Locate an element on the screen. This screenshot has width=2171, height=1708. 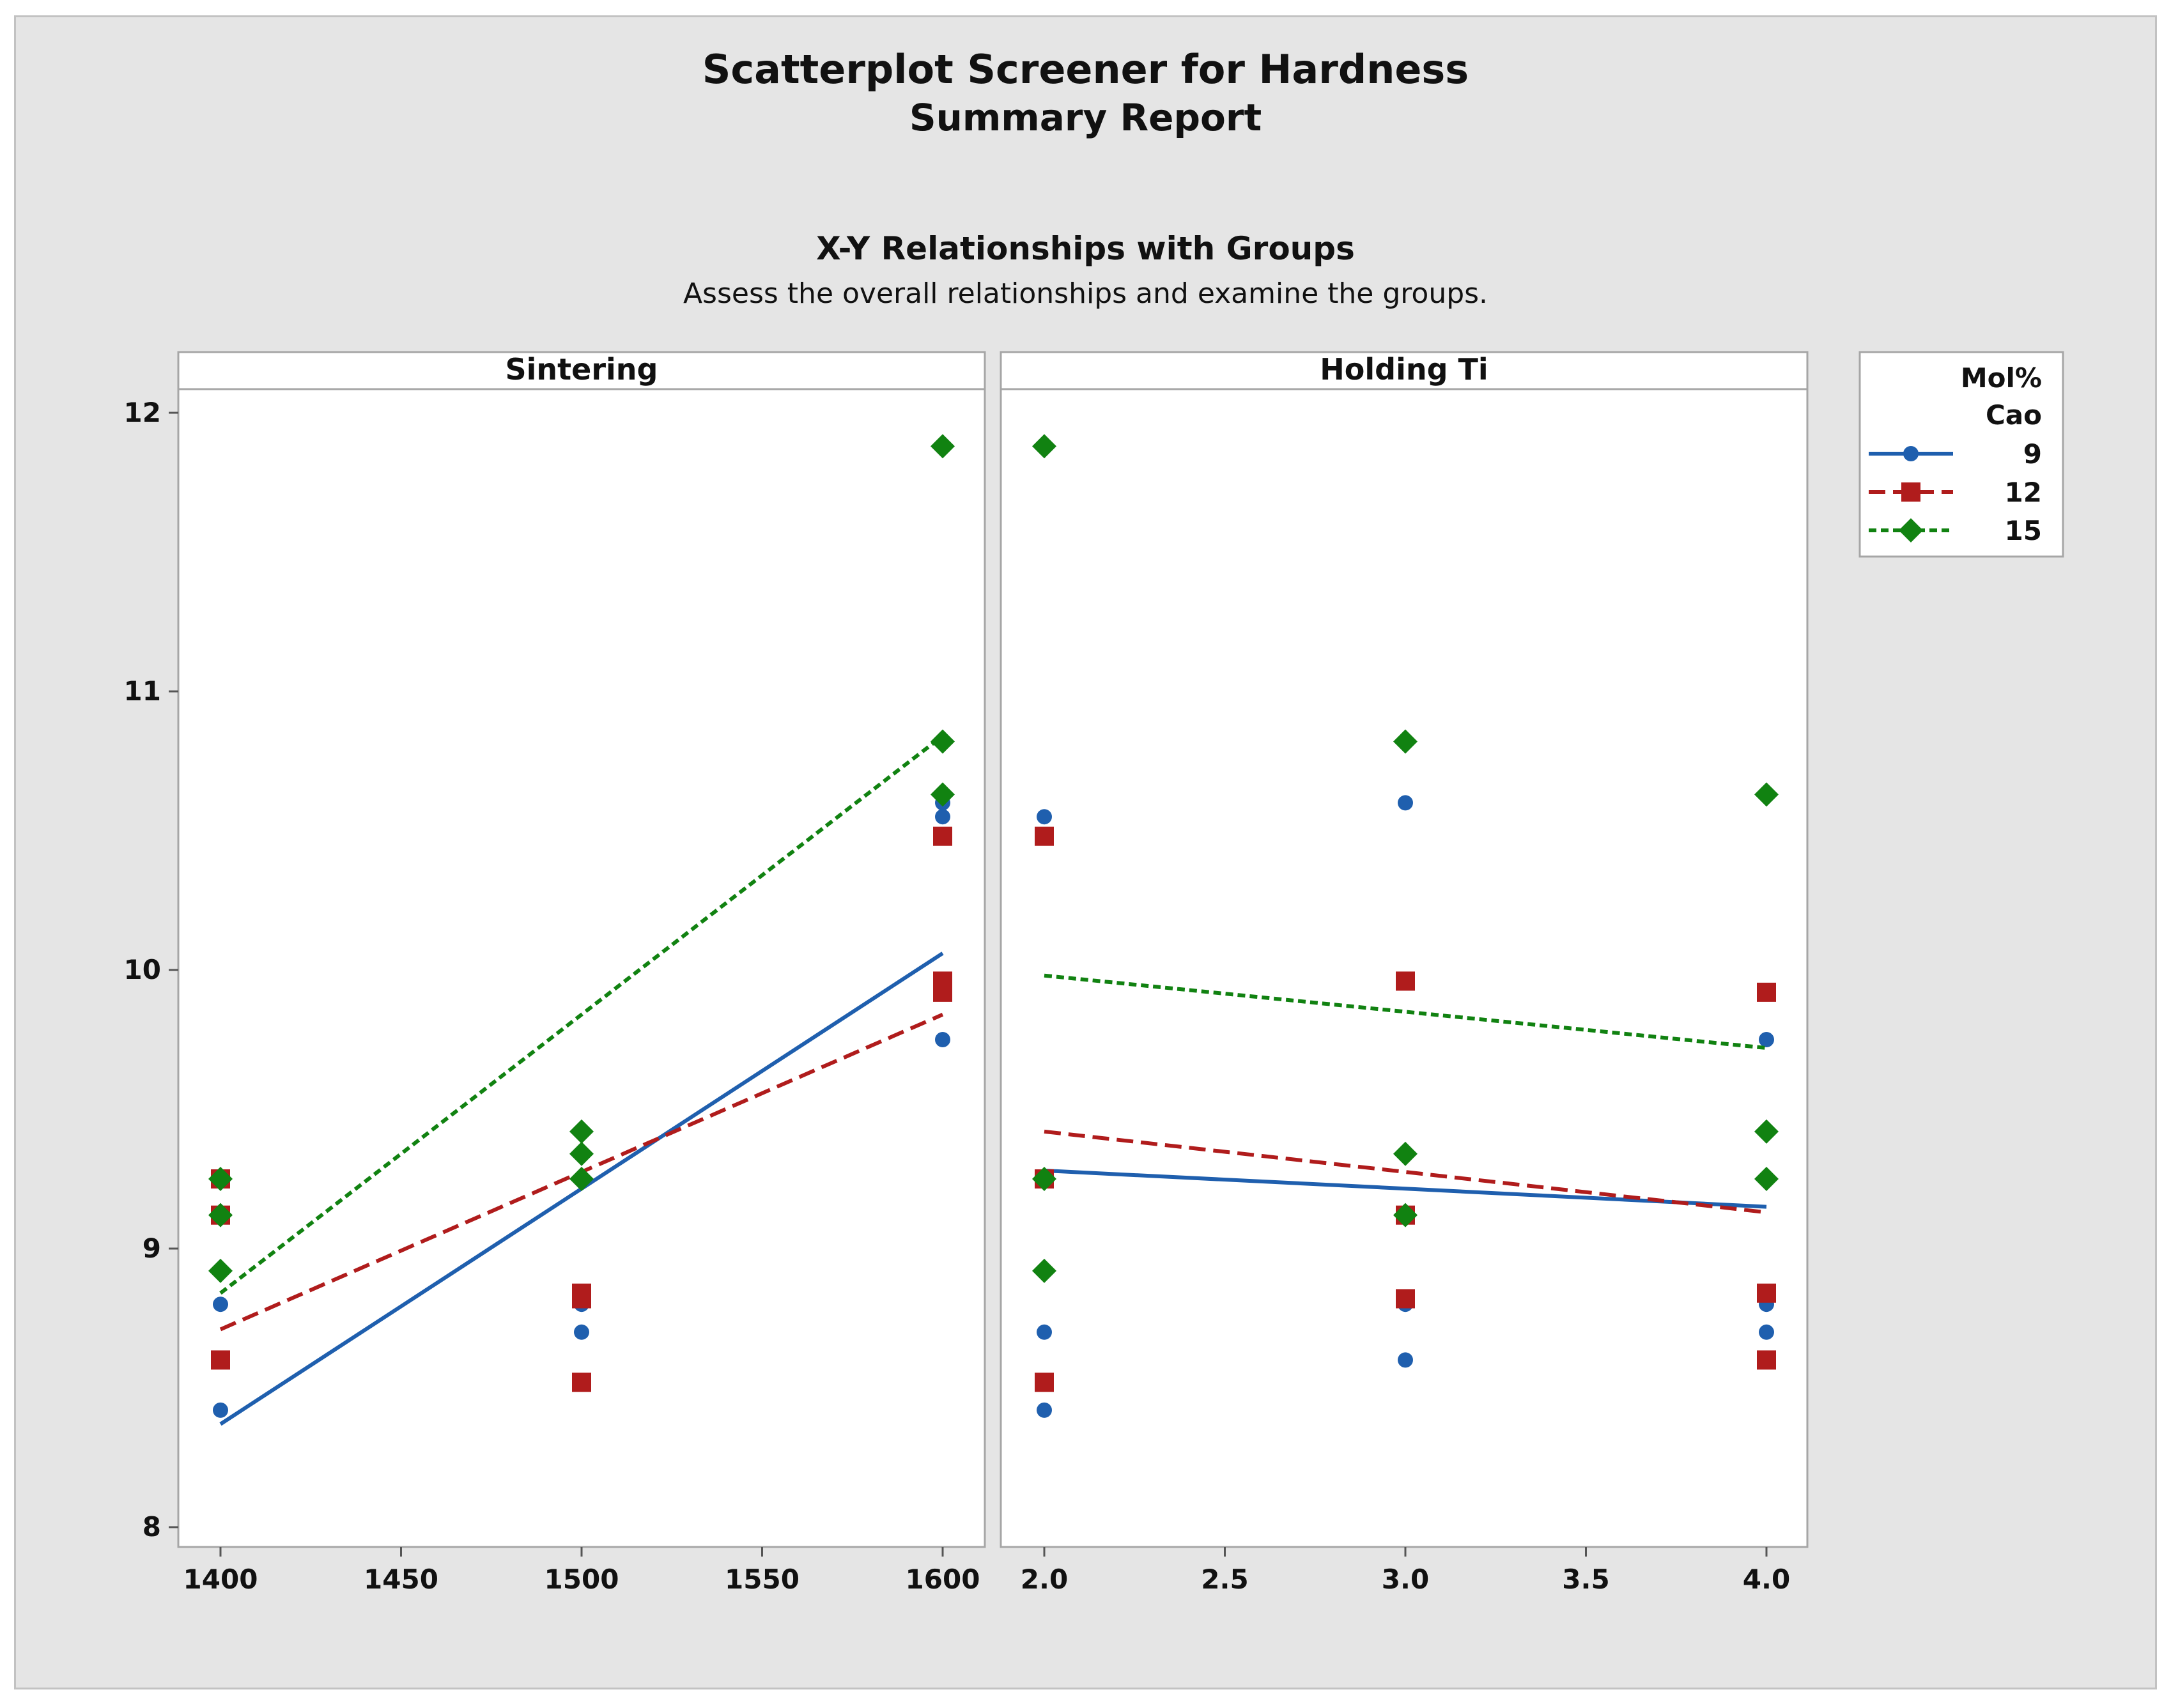
report-subtitle: Summary Report is located at coordinates (1085, 117).